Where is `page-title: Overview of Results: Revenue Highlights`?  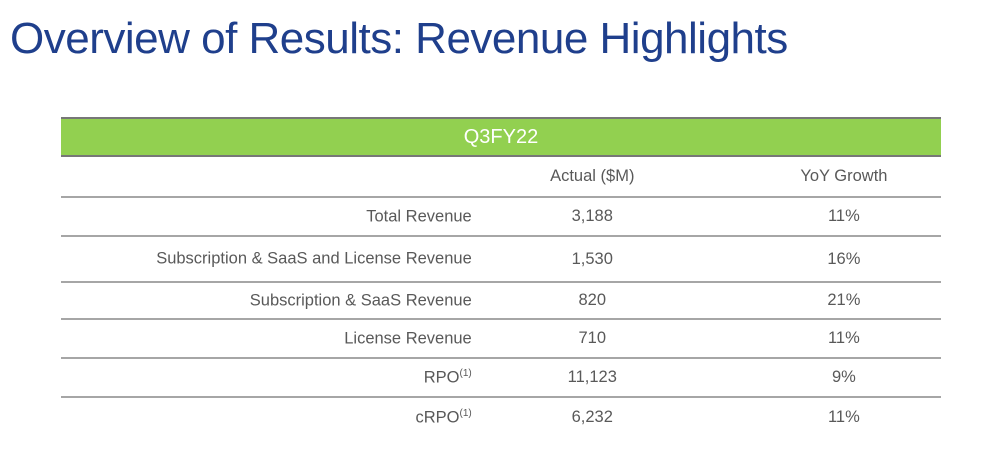
page-title: Overview of Results: Revenue Highlights is located at coordinates (399, 38).